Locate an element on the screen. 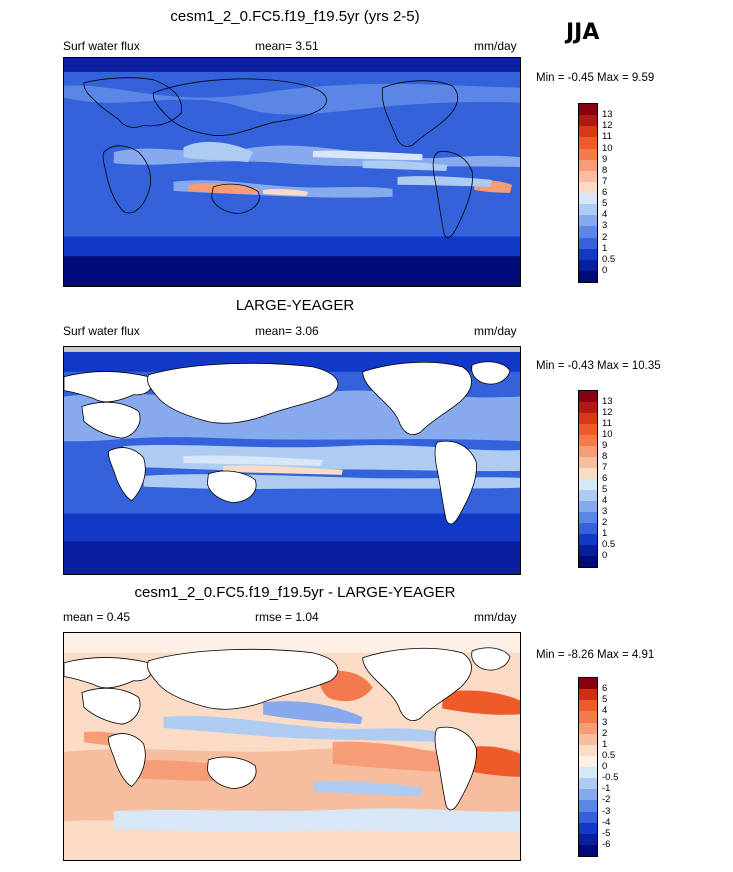 The image size is (733, 872). panel3-colorbar is located at coordinates (588, 767).